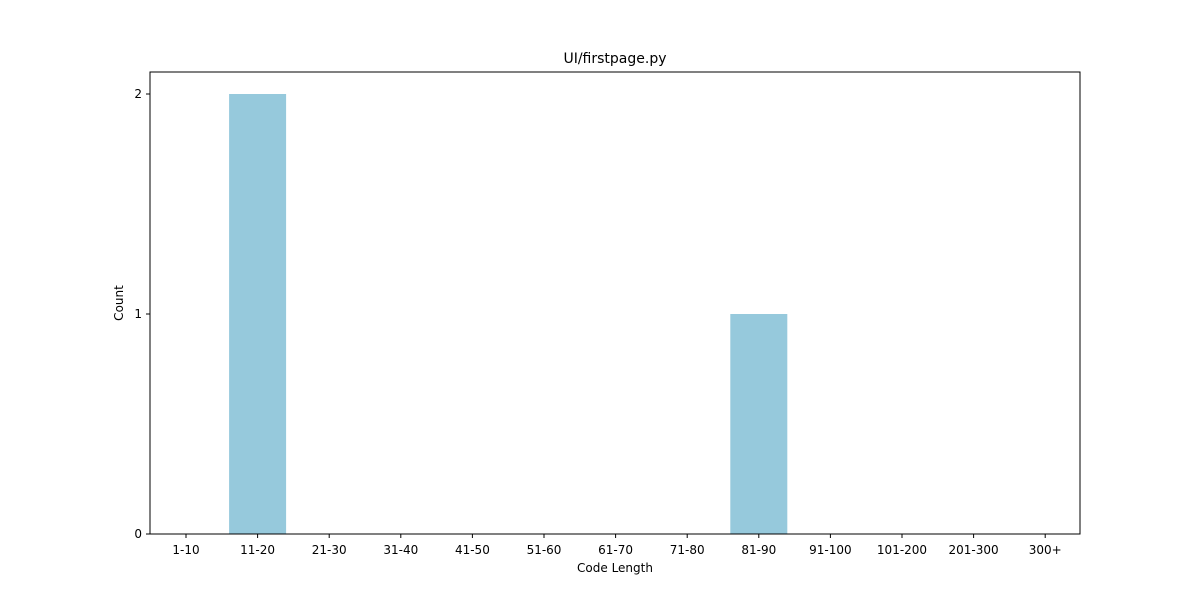 The image size is (1200, 600). What do you see at coordinates (138, 534) in the screenshot?
I see `y-tick-label: 0` at bounding box center [138, 534].